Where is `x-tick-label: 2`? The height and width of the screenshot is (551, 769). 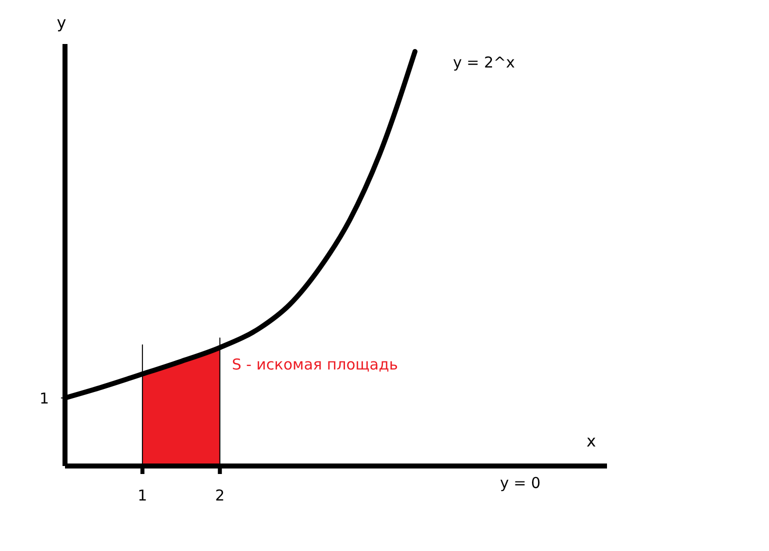
x-tick-label: 2 is located at coordinates (220, 495).